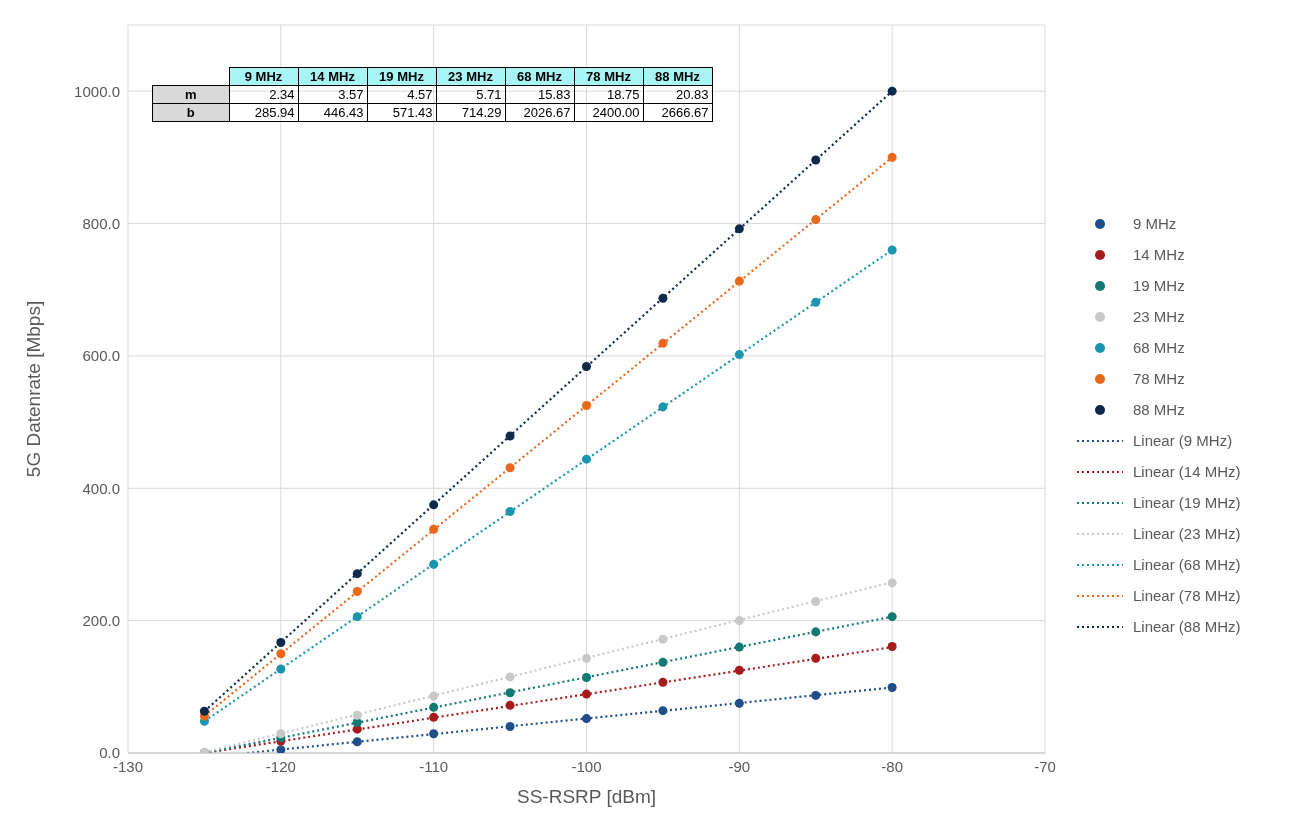 Image resolution: width=1290 pixels, height=839 pixels. I want to click on y-tick-label: 800.0, so click(101, 223).